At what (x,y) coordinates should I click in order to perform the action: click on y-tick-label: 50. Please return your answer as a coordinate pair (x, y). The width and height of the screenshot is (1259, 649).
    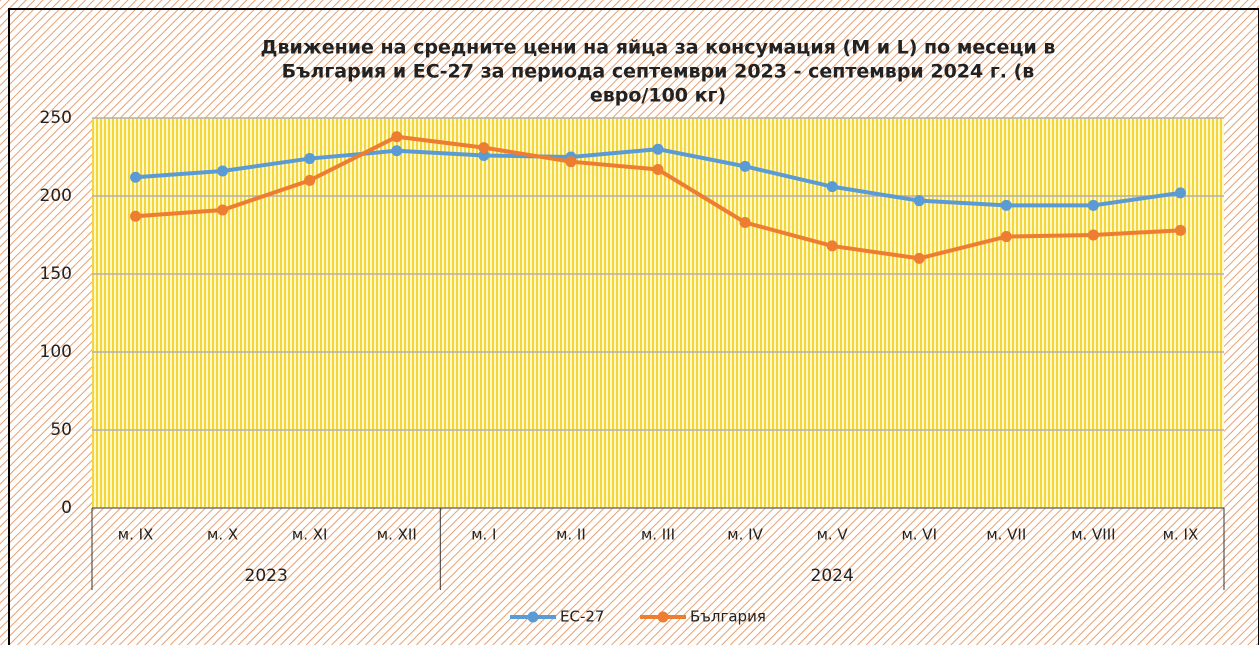
    Looking at the image, I should click on (61, 430).